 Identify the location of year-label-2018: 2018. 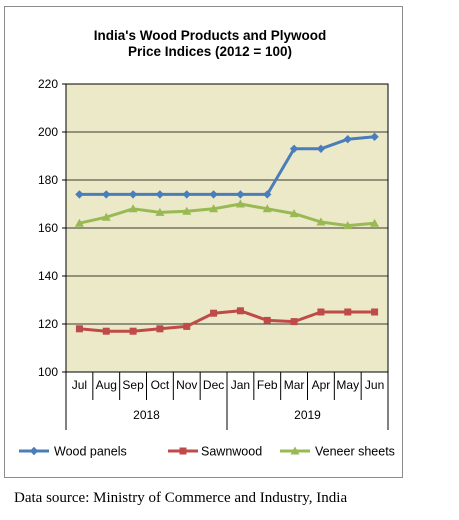
(146, 415).